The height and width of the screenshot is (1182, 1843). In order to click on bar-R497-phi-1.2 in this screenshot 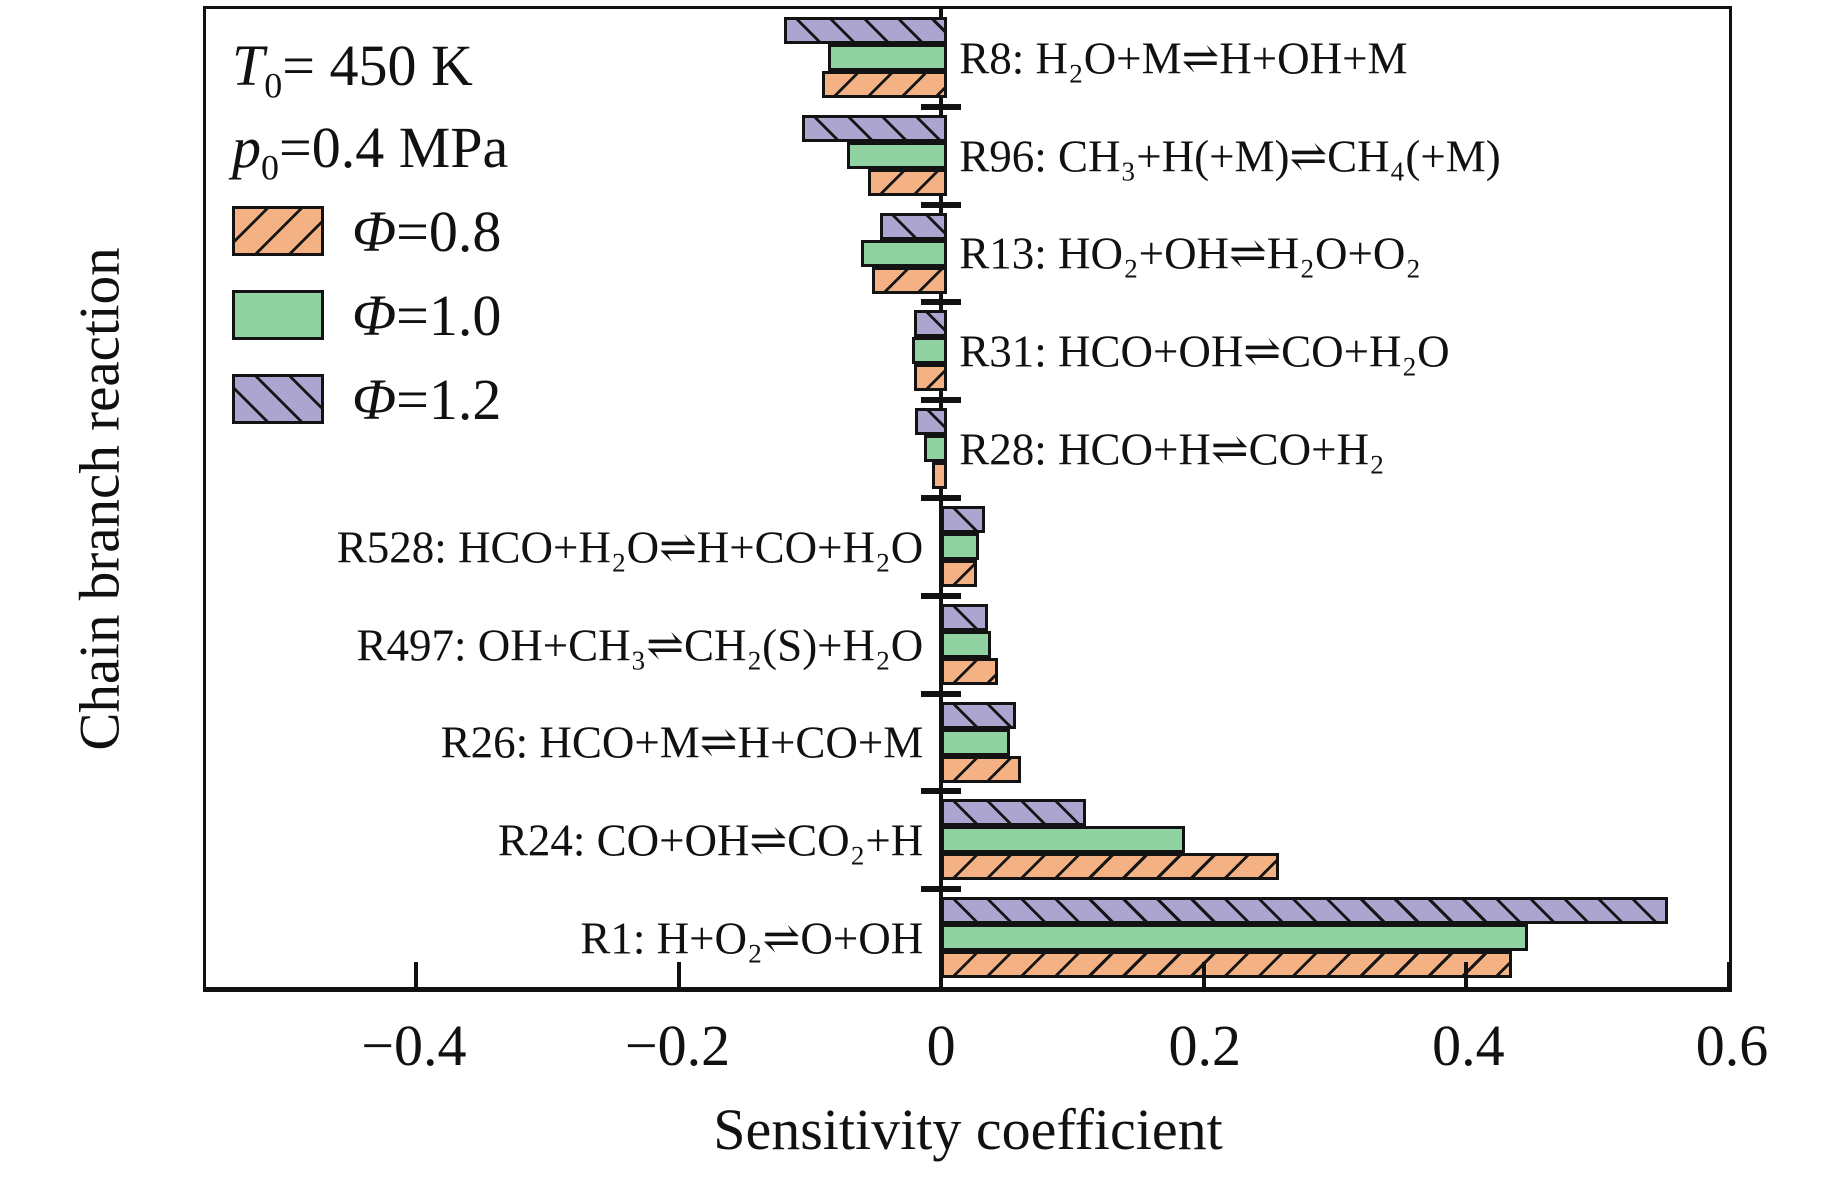, I will do `click(964, 617)`.